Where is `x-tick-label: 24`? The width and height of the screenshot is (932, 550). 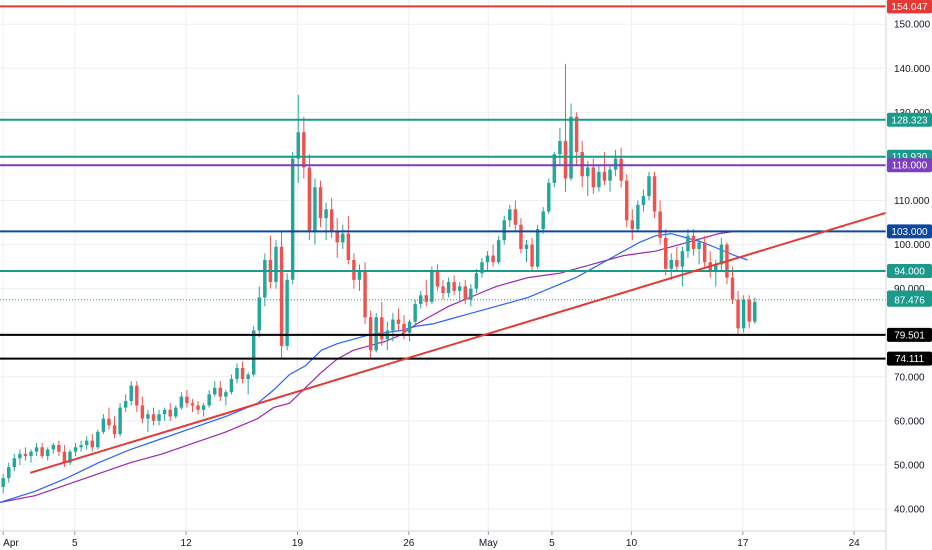 x-tick-label: 24 is located at coordinates (855, 543).